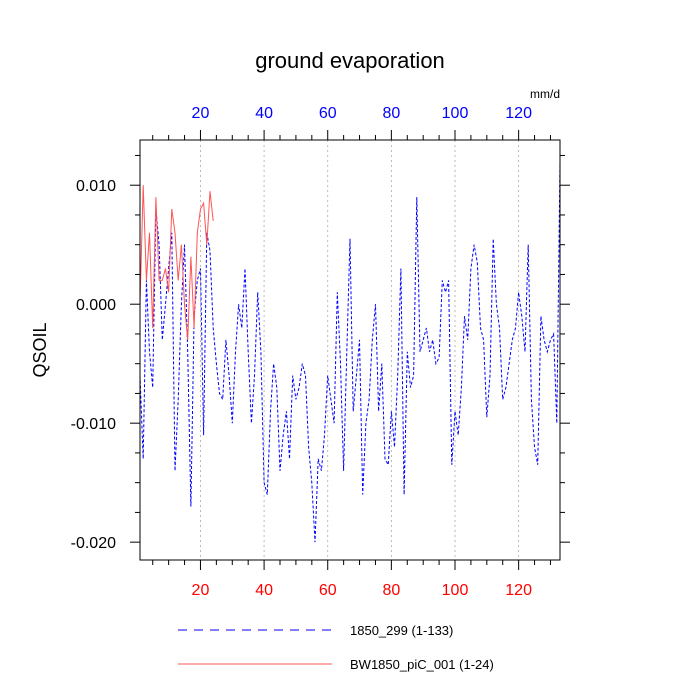 Image resolution: width=700 pixels, height=700 pixels. Describe the element at coordinates (201, 113) in the screenshot. I see `x-tick-label-top: 20` at that location.